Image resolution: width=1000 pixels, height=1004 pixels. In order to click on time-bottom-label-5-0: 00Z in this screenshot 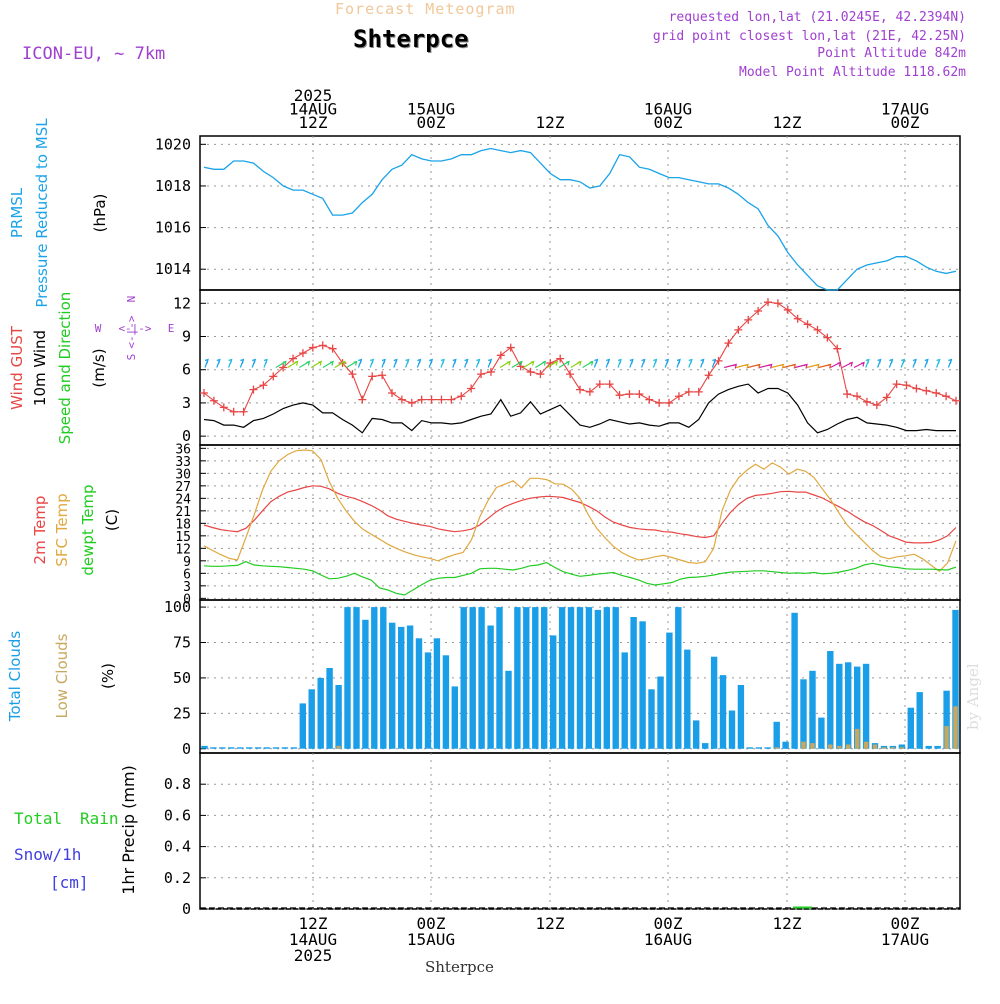, I will do `click(905, 923)`.